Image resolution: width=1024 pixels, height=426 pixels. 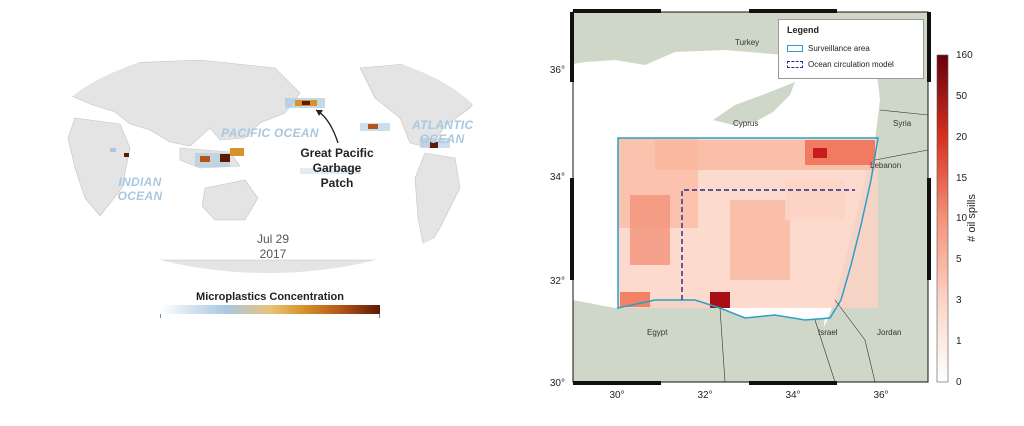 I want to click on place-label-syria: Syria, so click(x=902, y=123).